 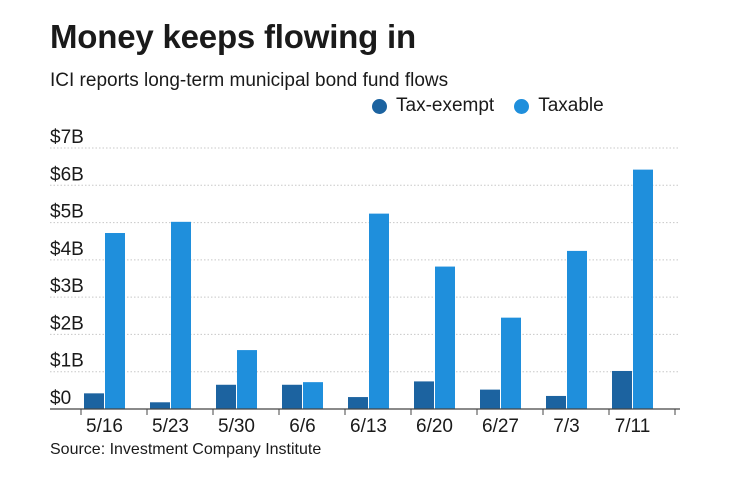 I want to click on legend: Tax-exempt Taxable, so click(x=498, y=106).